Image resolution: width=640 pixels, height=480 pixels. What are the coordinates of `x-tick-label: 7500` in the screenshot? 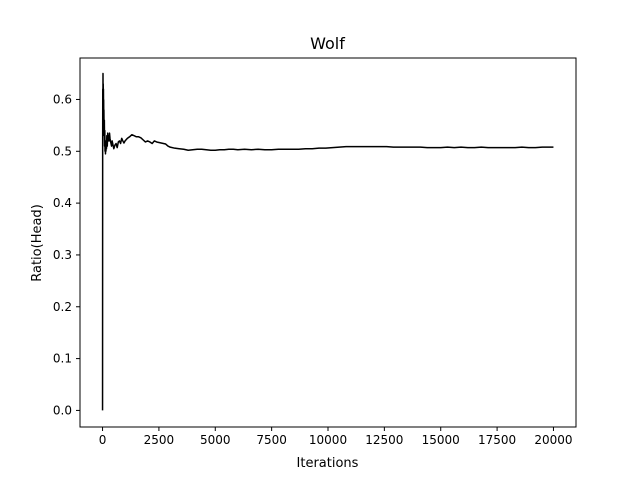 It's located at (271, 440).